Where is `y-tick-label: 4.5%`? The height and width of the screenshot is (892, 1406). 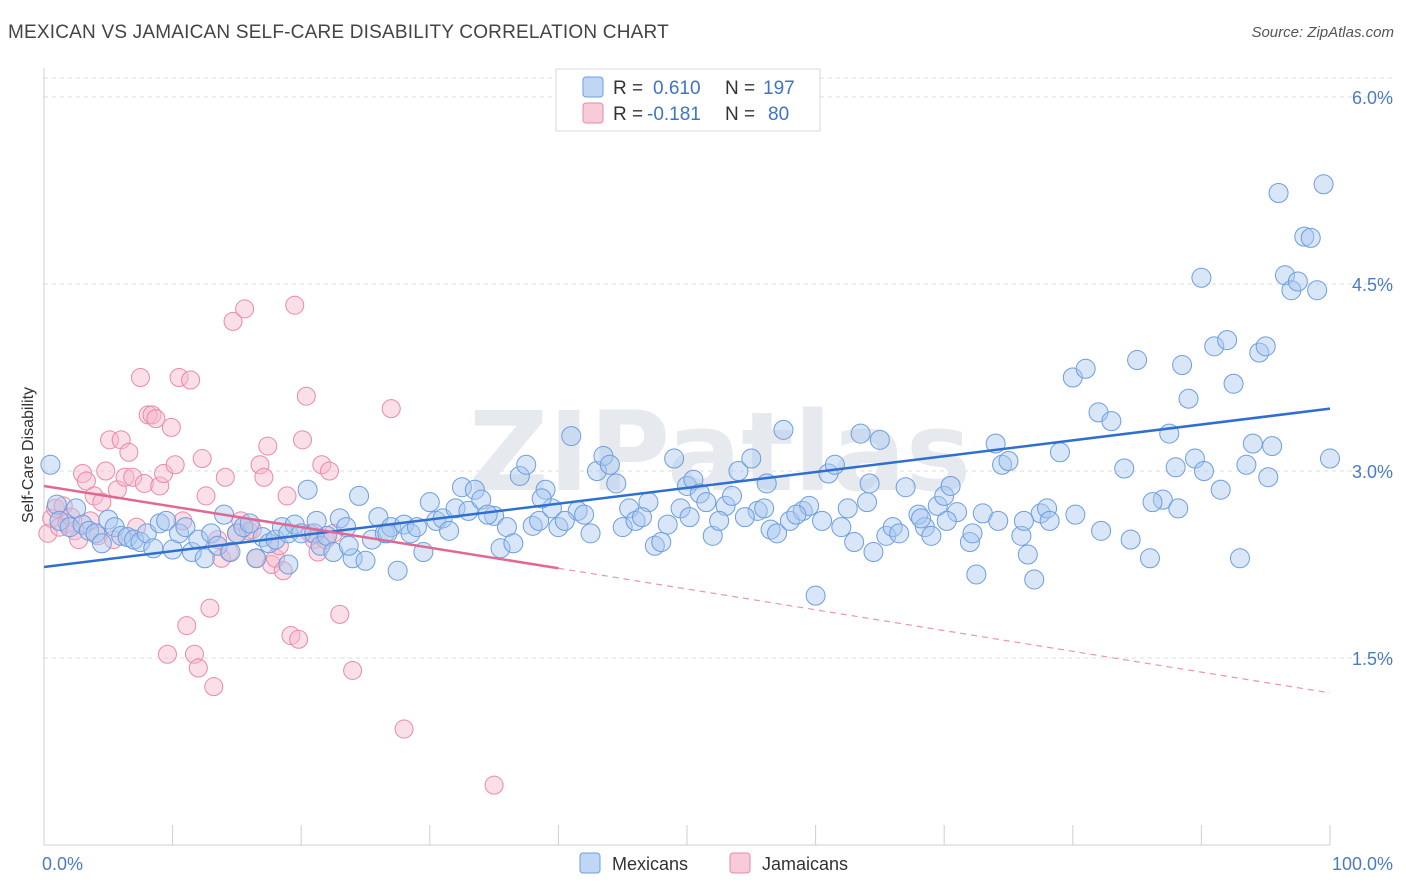
y-tick-label: 4.5% is located at coordinates (1372, 285).